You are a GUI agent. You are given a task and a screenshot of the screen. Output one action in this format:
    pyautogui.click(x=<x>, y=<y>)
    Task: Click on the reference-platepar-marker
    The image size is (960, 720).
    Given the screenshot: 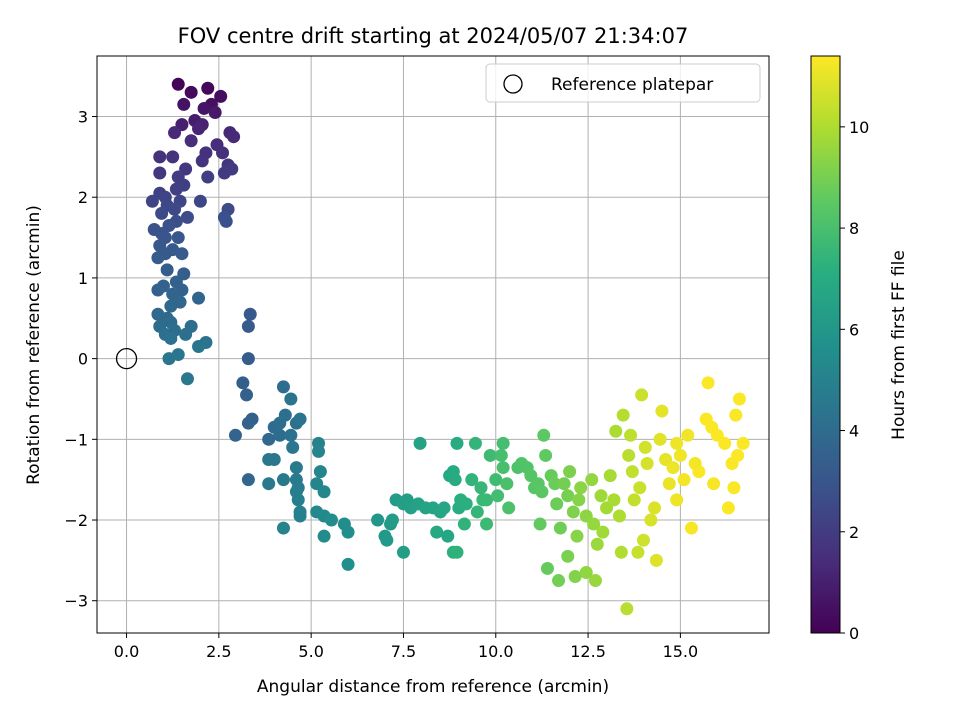 What is the action you would take?
    pyautogui.click(x=126, y=358)
    